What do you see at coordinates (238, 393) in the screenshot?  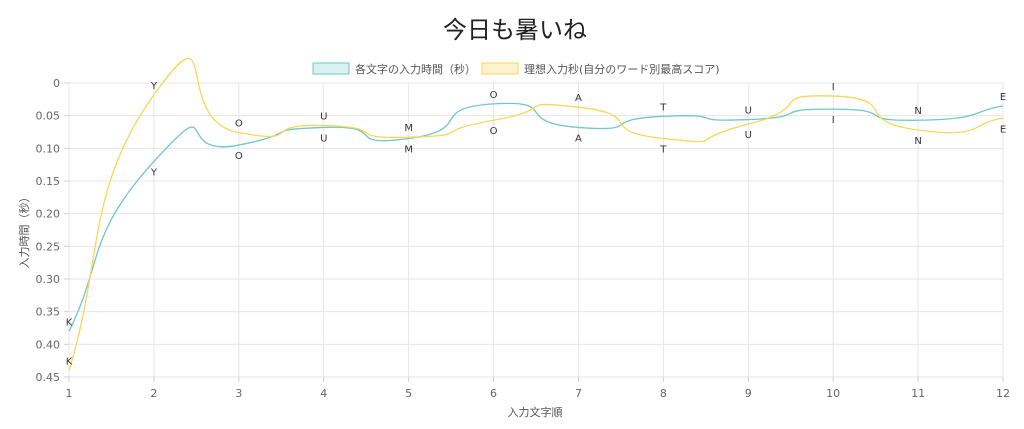 I see `x-tick-label: 3` at bounding box center [238, 393].